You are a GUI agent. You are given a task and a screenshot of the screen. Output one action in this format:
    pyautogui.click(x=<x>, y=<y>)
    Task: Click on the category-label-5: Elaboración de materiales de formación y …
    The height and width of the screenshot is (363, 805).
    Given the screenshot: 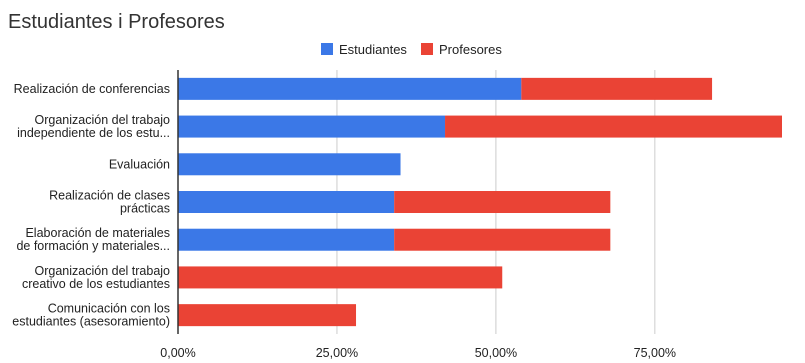 What is the action you would take?
    pyautogui.click(x=93, y=239)
    